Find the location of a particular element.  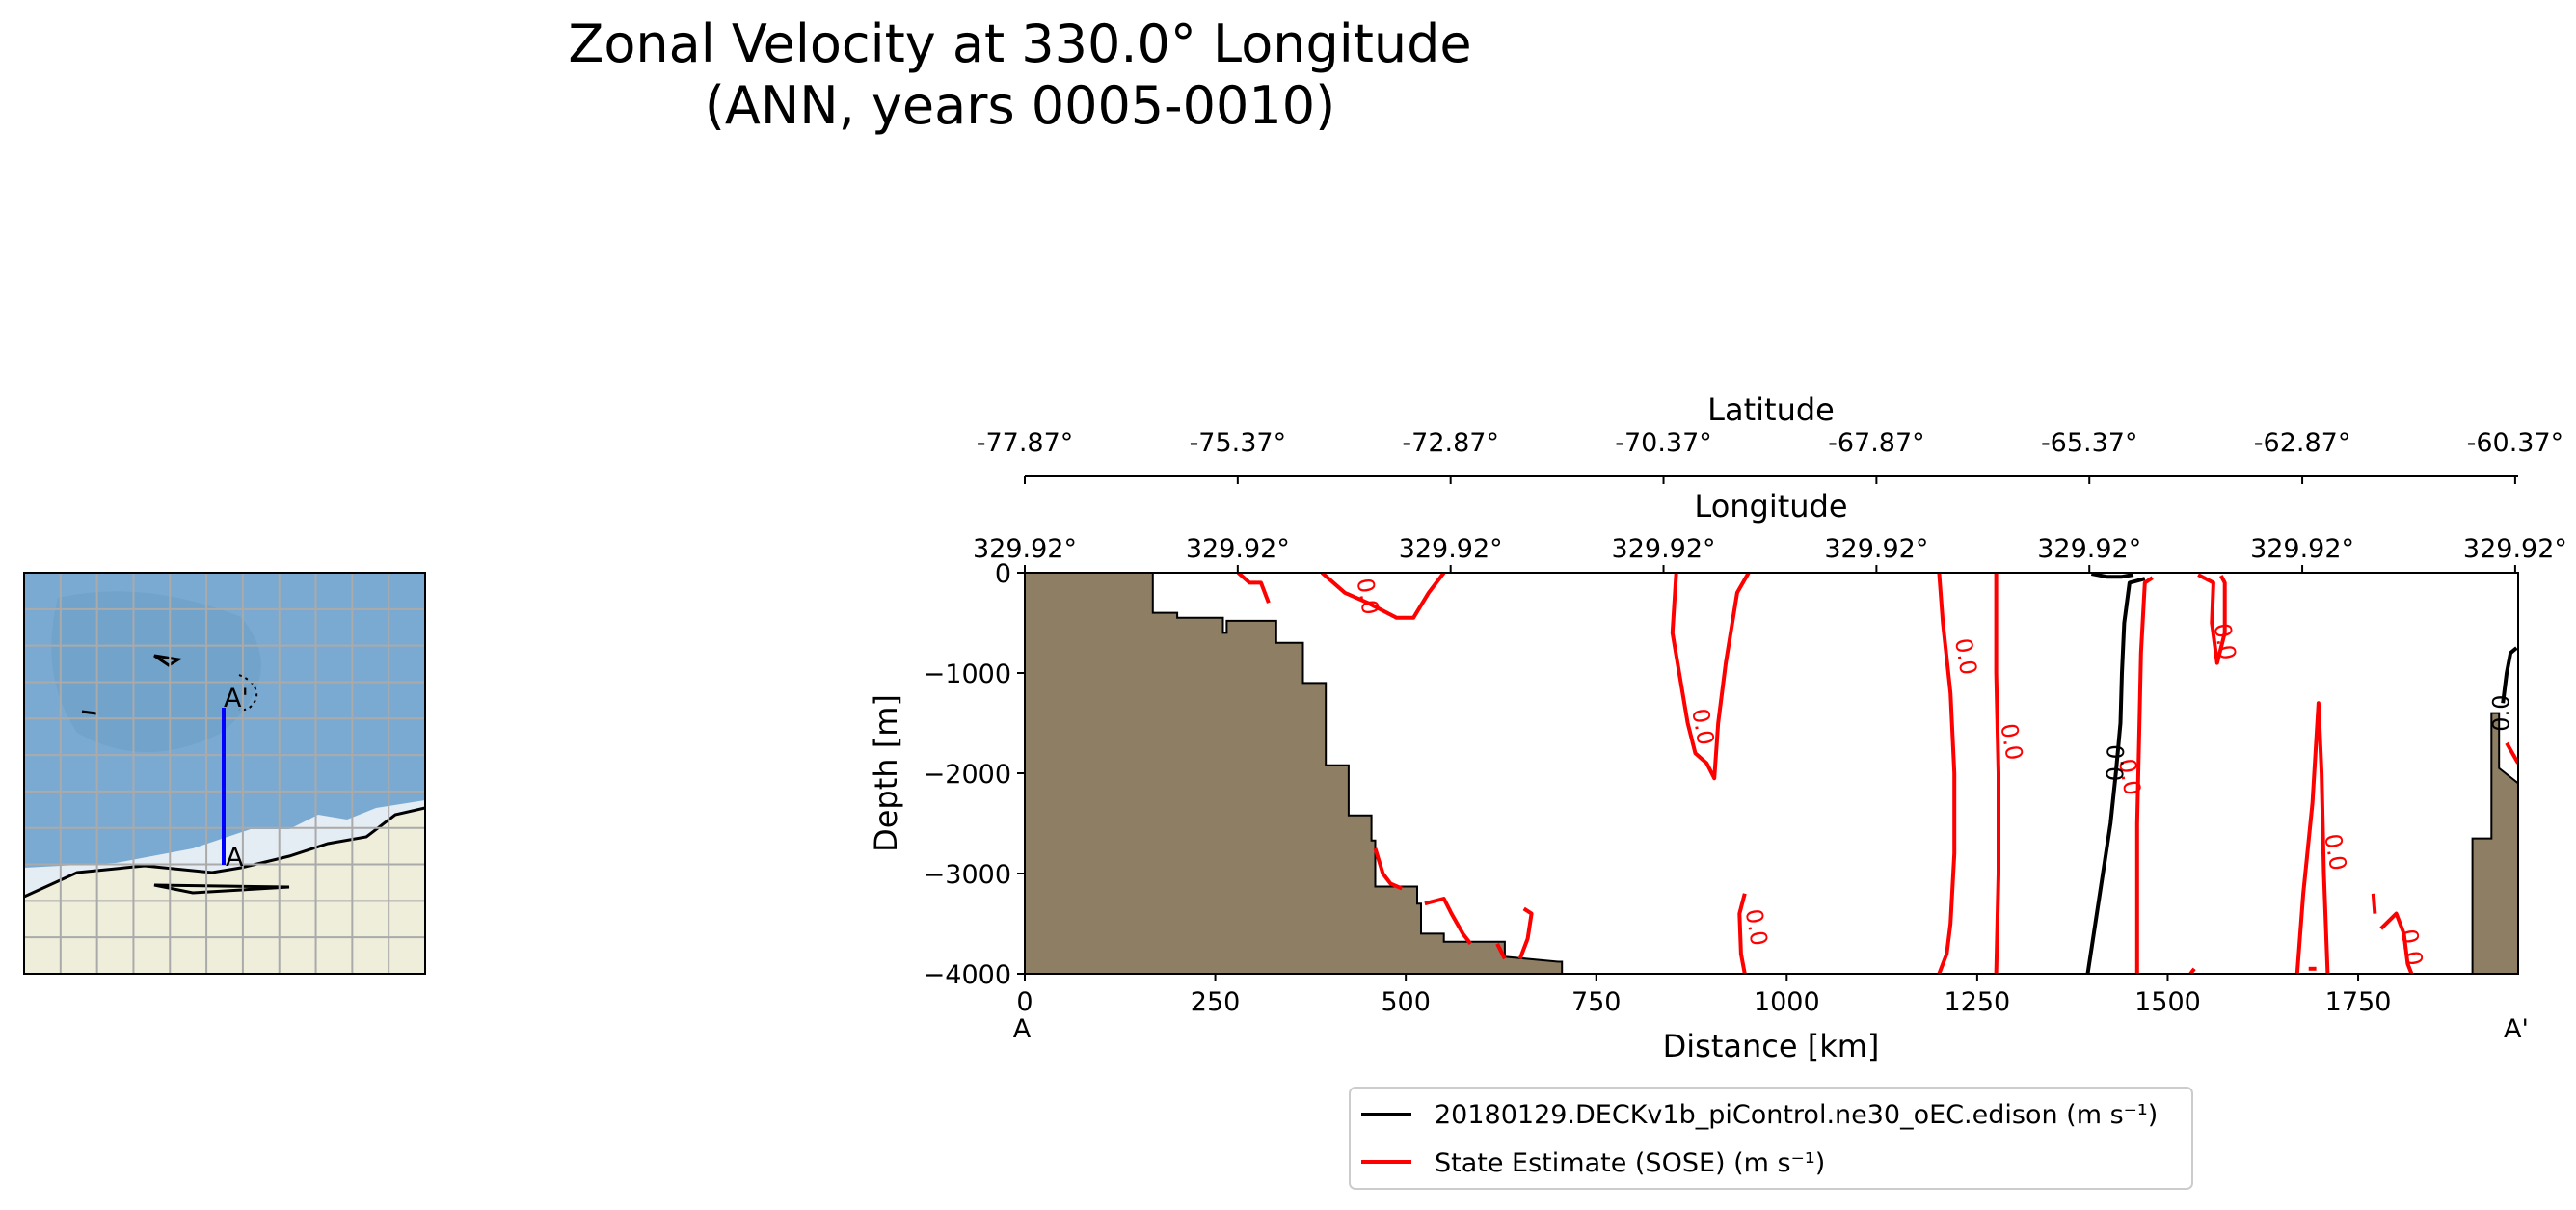

x-tick-label: 1750 is located at coordinates (2358, 1002).